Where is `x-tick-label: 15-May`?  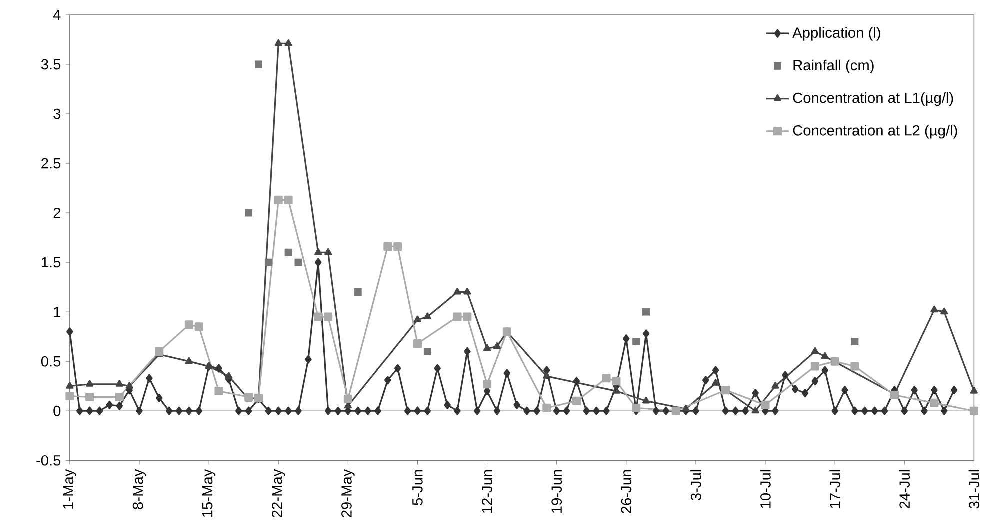
x-tick-label: 15-May is located at coordinates (209, 494).